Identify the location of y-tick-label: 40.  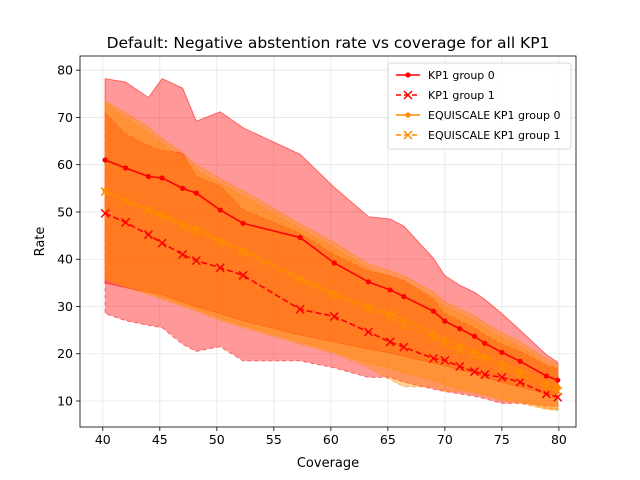
(65, 259).